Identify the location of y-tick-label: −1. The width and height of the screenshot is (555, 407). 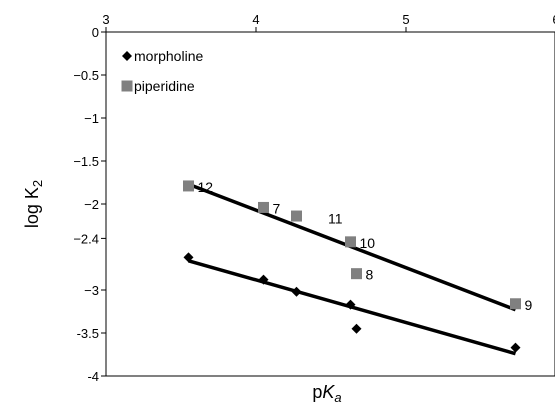
(91, 118).